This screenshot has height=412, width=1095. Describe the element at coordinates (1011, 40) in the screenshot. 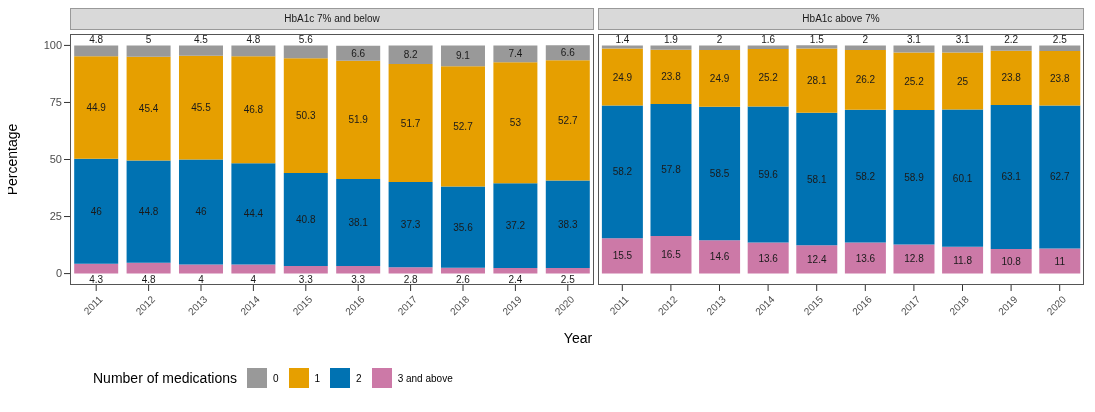

I see `data-label: 2.2` at that location.